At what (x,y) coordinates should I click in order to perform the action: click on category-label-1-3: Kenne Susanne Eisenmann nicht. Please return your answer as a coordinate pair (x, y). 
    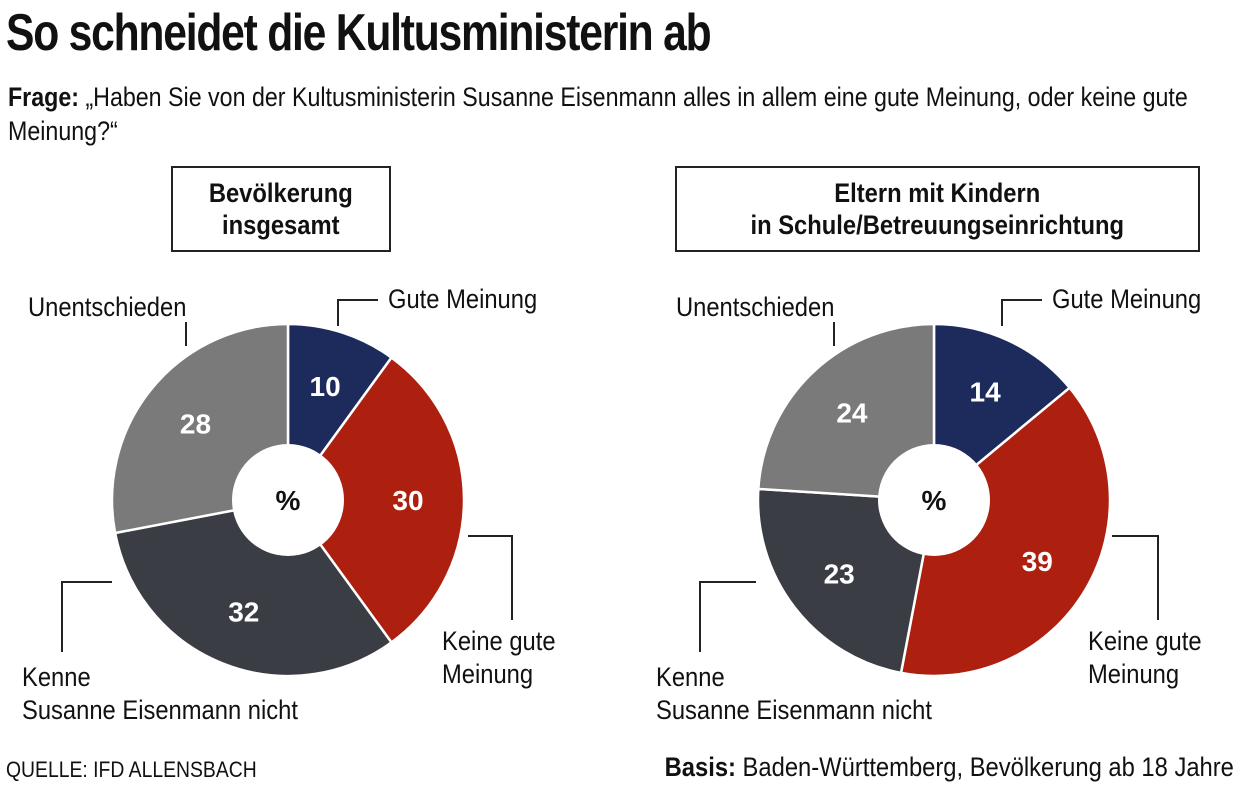
    Looking at the image, I should click on (160, 694).